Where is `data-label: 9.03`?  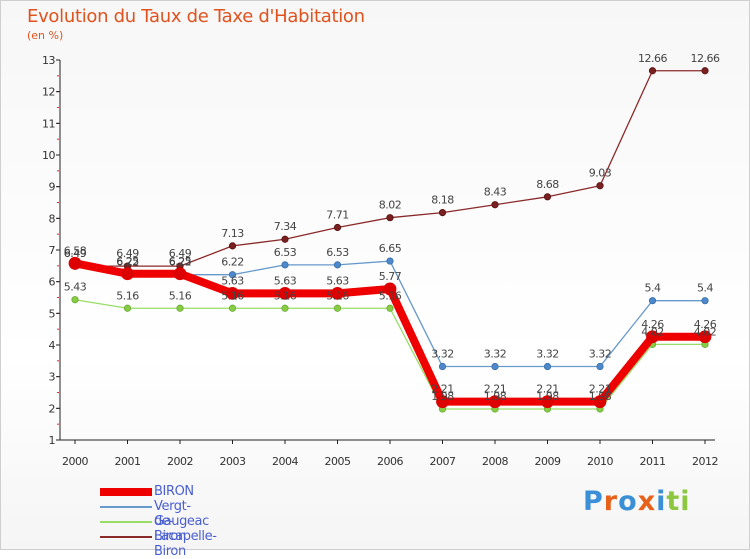 data-label: 9.03 is located at coordinates (600, 173).